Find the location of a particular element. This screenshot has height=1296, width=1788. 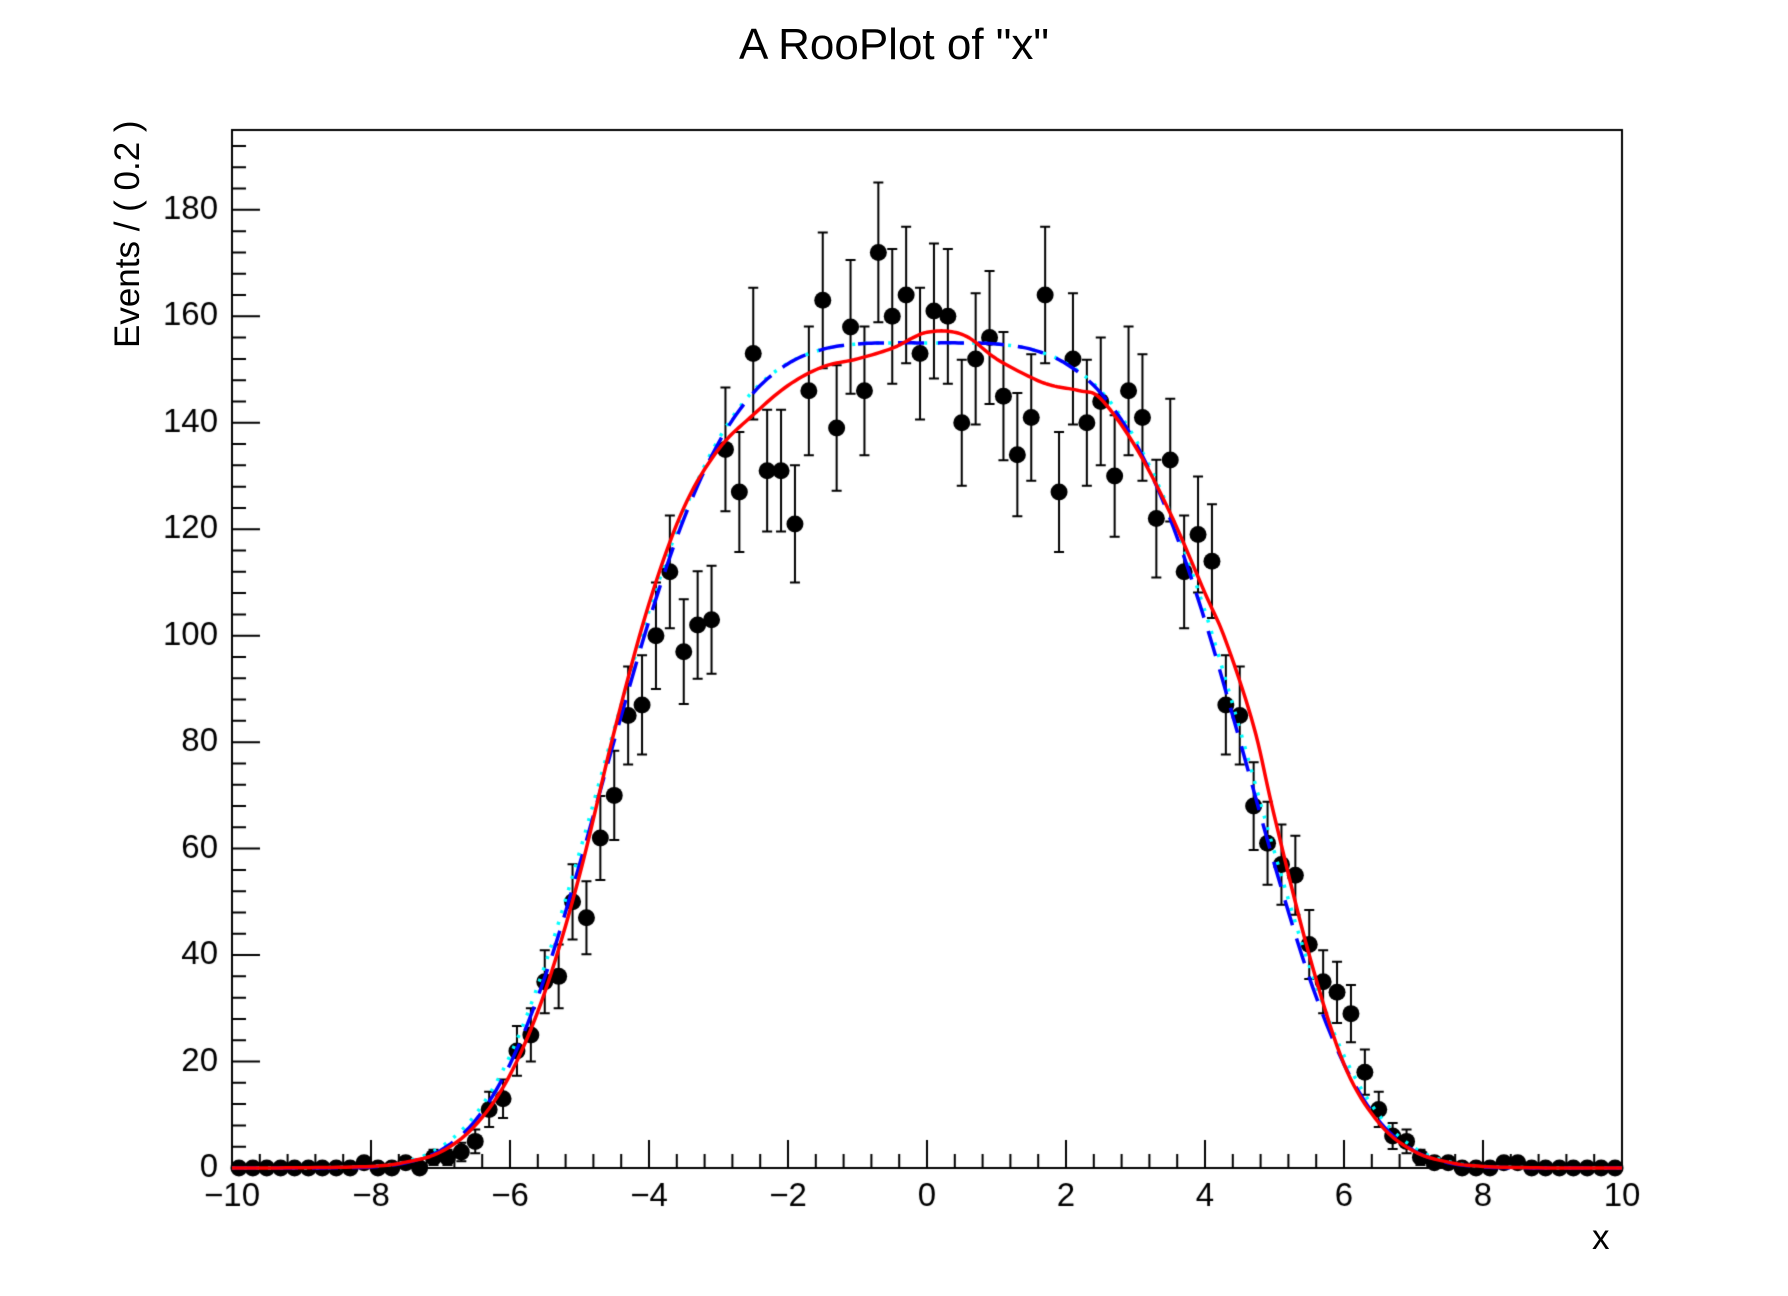

y-axis-title: Events / ( 0.2 ) is located at coordinates (127, 234).